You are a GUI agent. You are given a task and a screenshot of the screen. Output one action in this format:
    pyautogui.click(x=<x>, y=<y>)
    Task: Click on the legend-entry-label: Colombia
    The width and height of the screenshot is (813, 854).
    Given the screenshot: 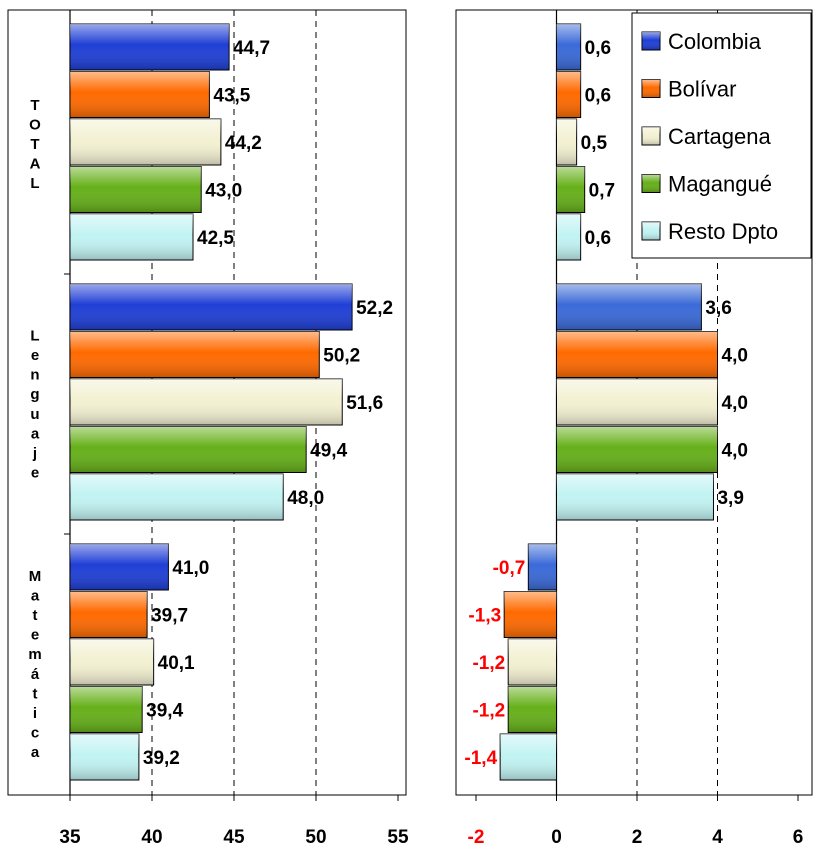 What is the action you would take?
    pyautogui.click(x=715, y=41)
    